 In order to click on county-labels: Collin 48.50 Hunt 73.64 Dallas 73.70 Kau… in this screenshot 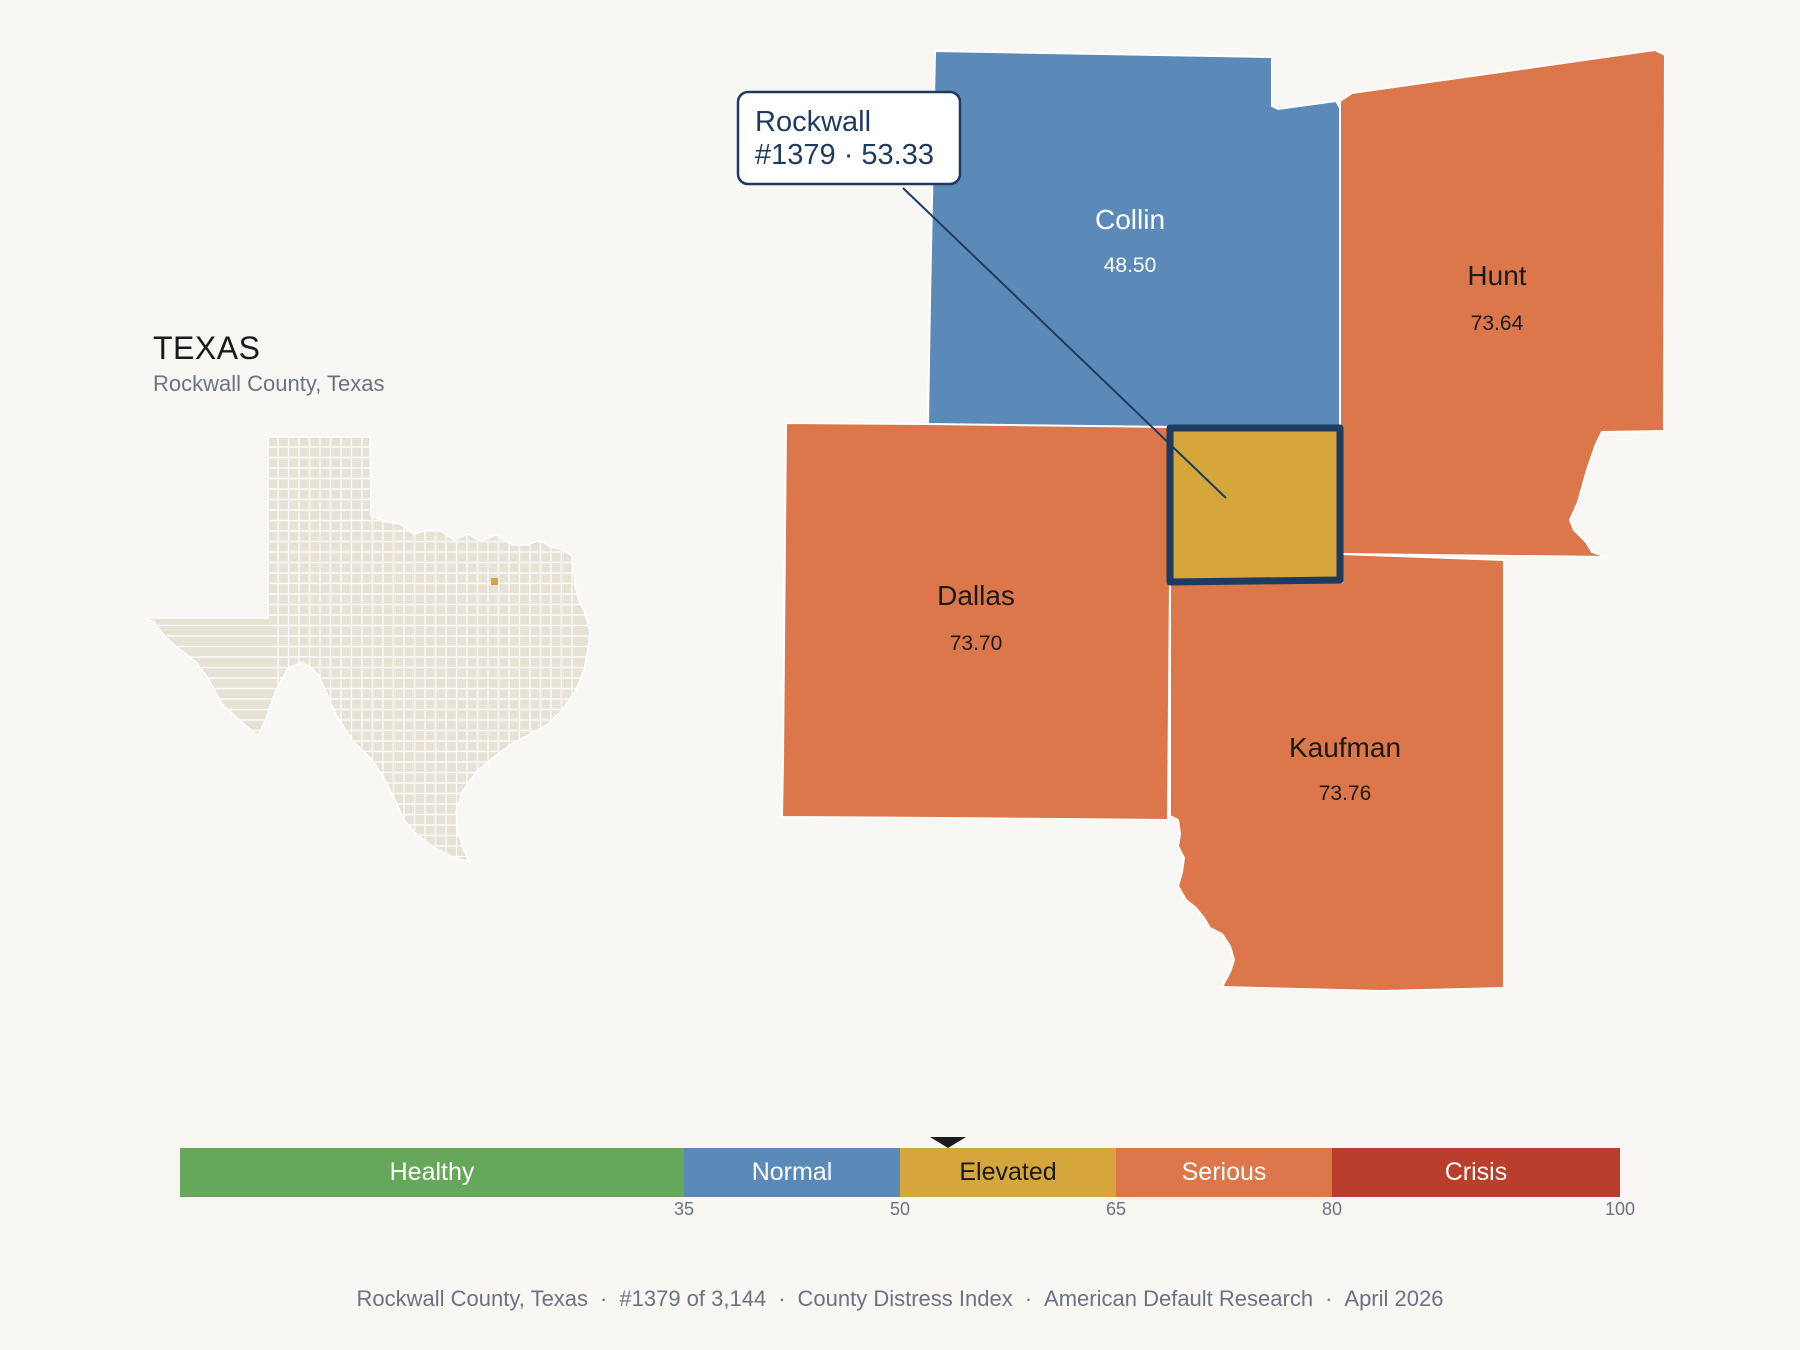, I will do `click(1232, 504)`.